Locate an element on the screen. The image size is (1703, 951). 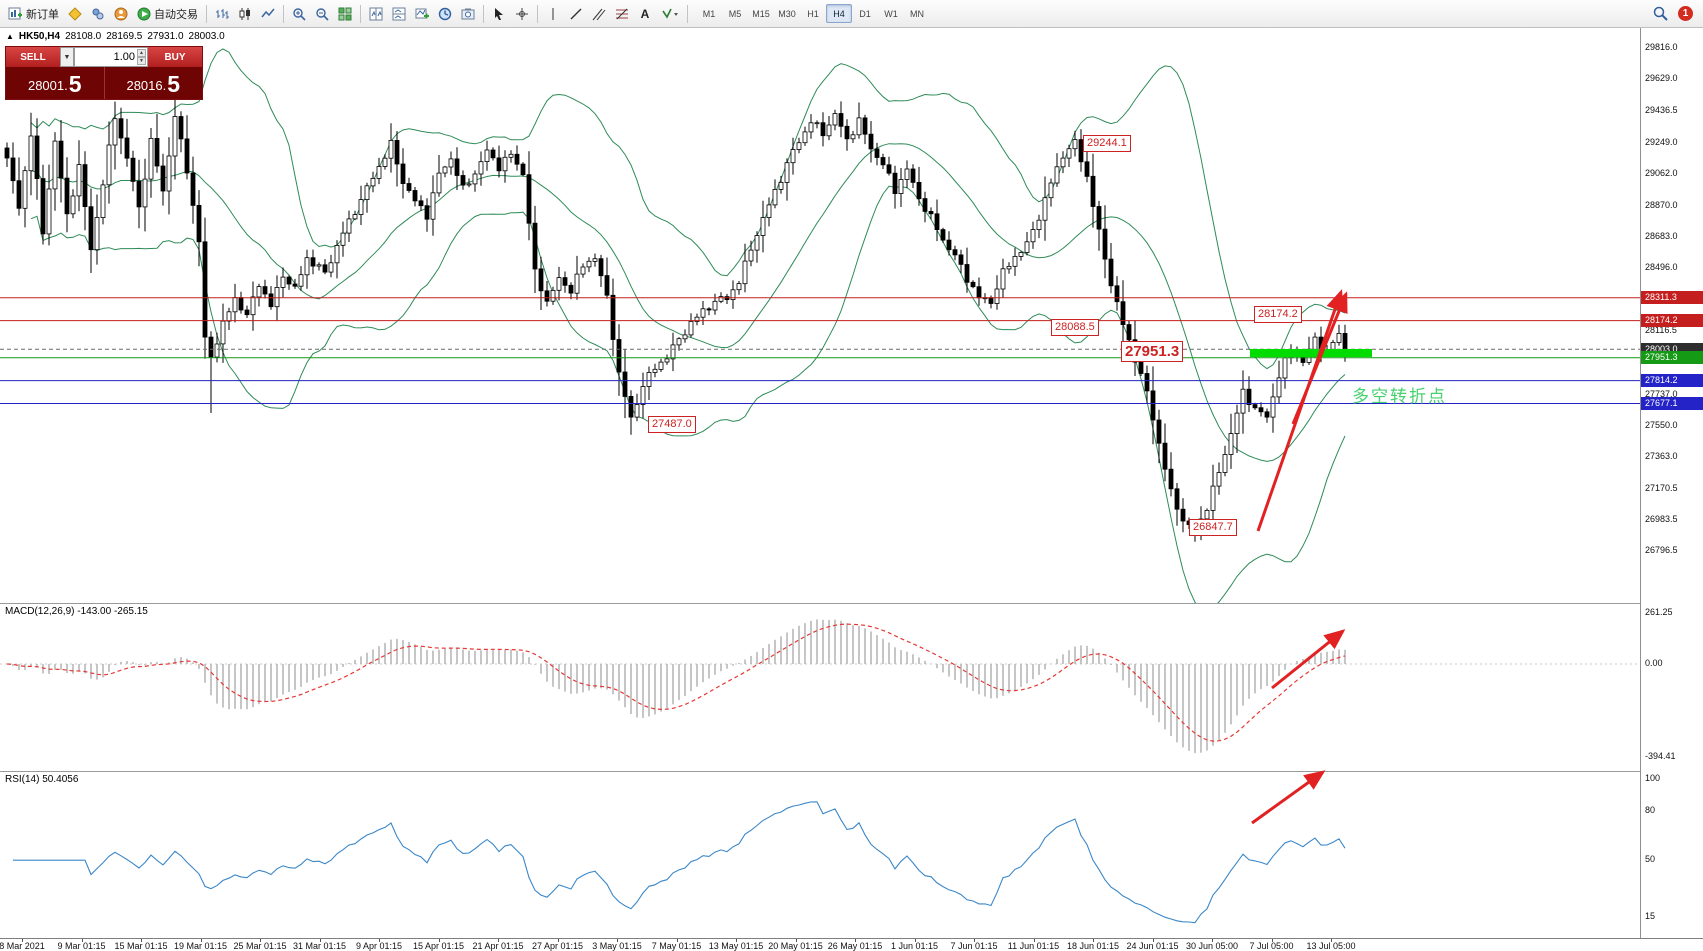
price-axis-label: 28870.0 is located at coordinates (1661, 204).